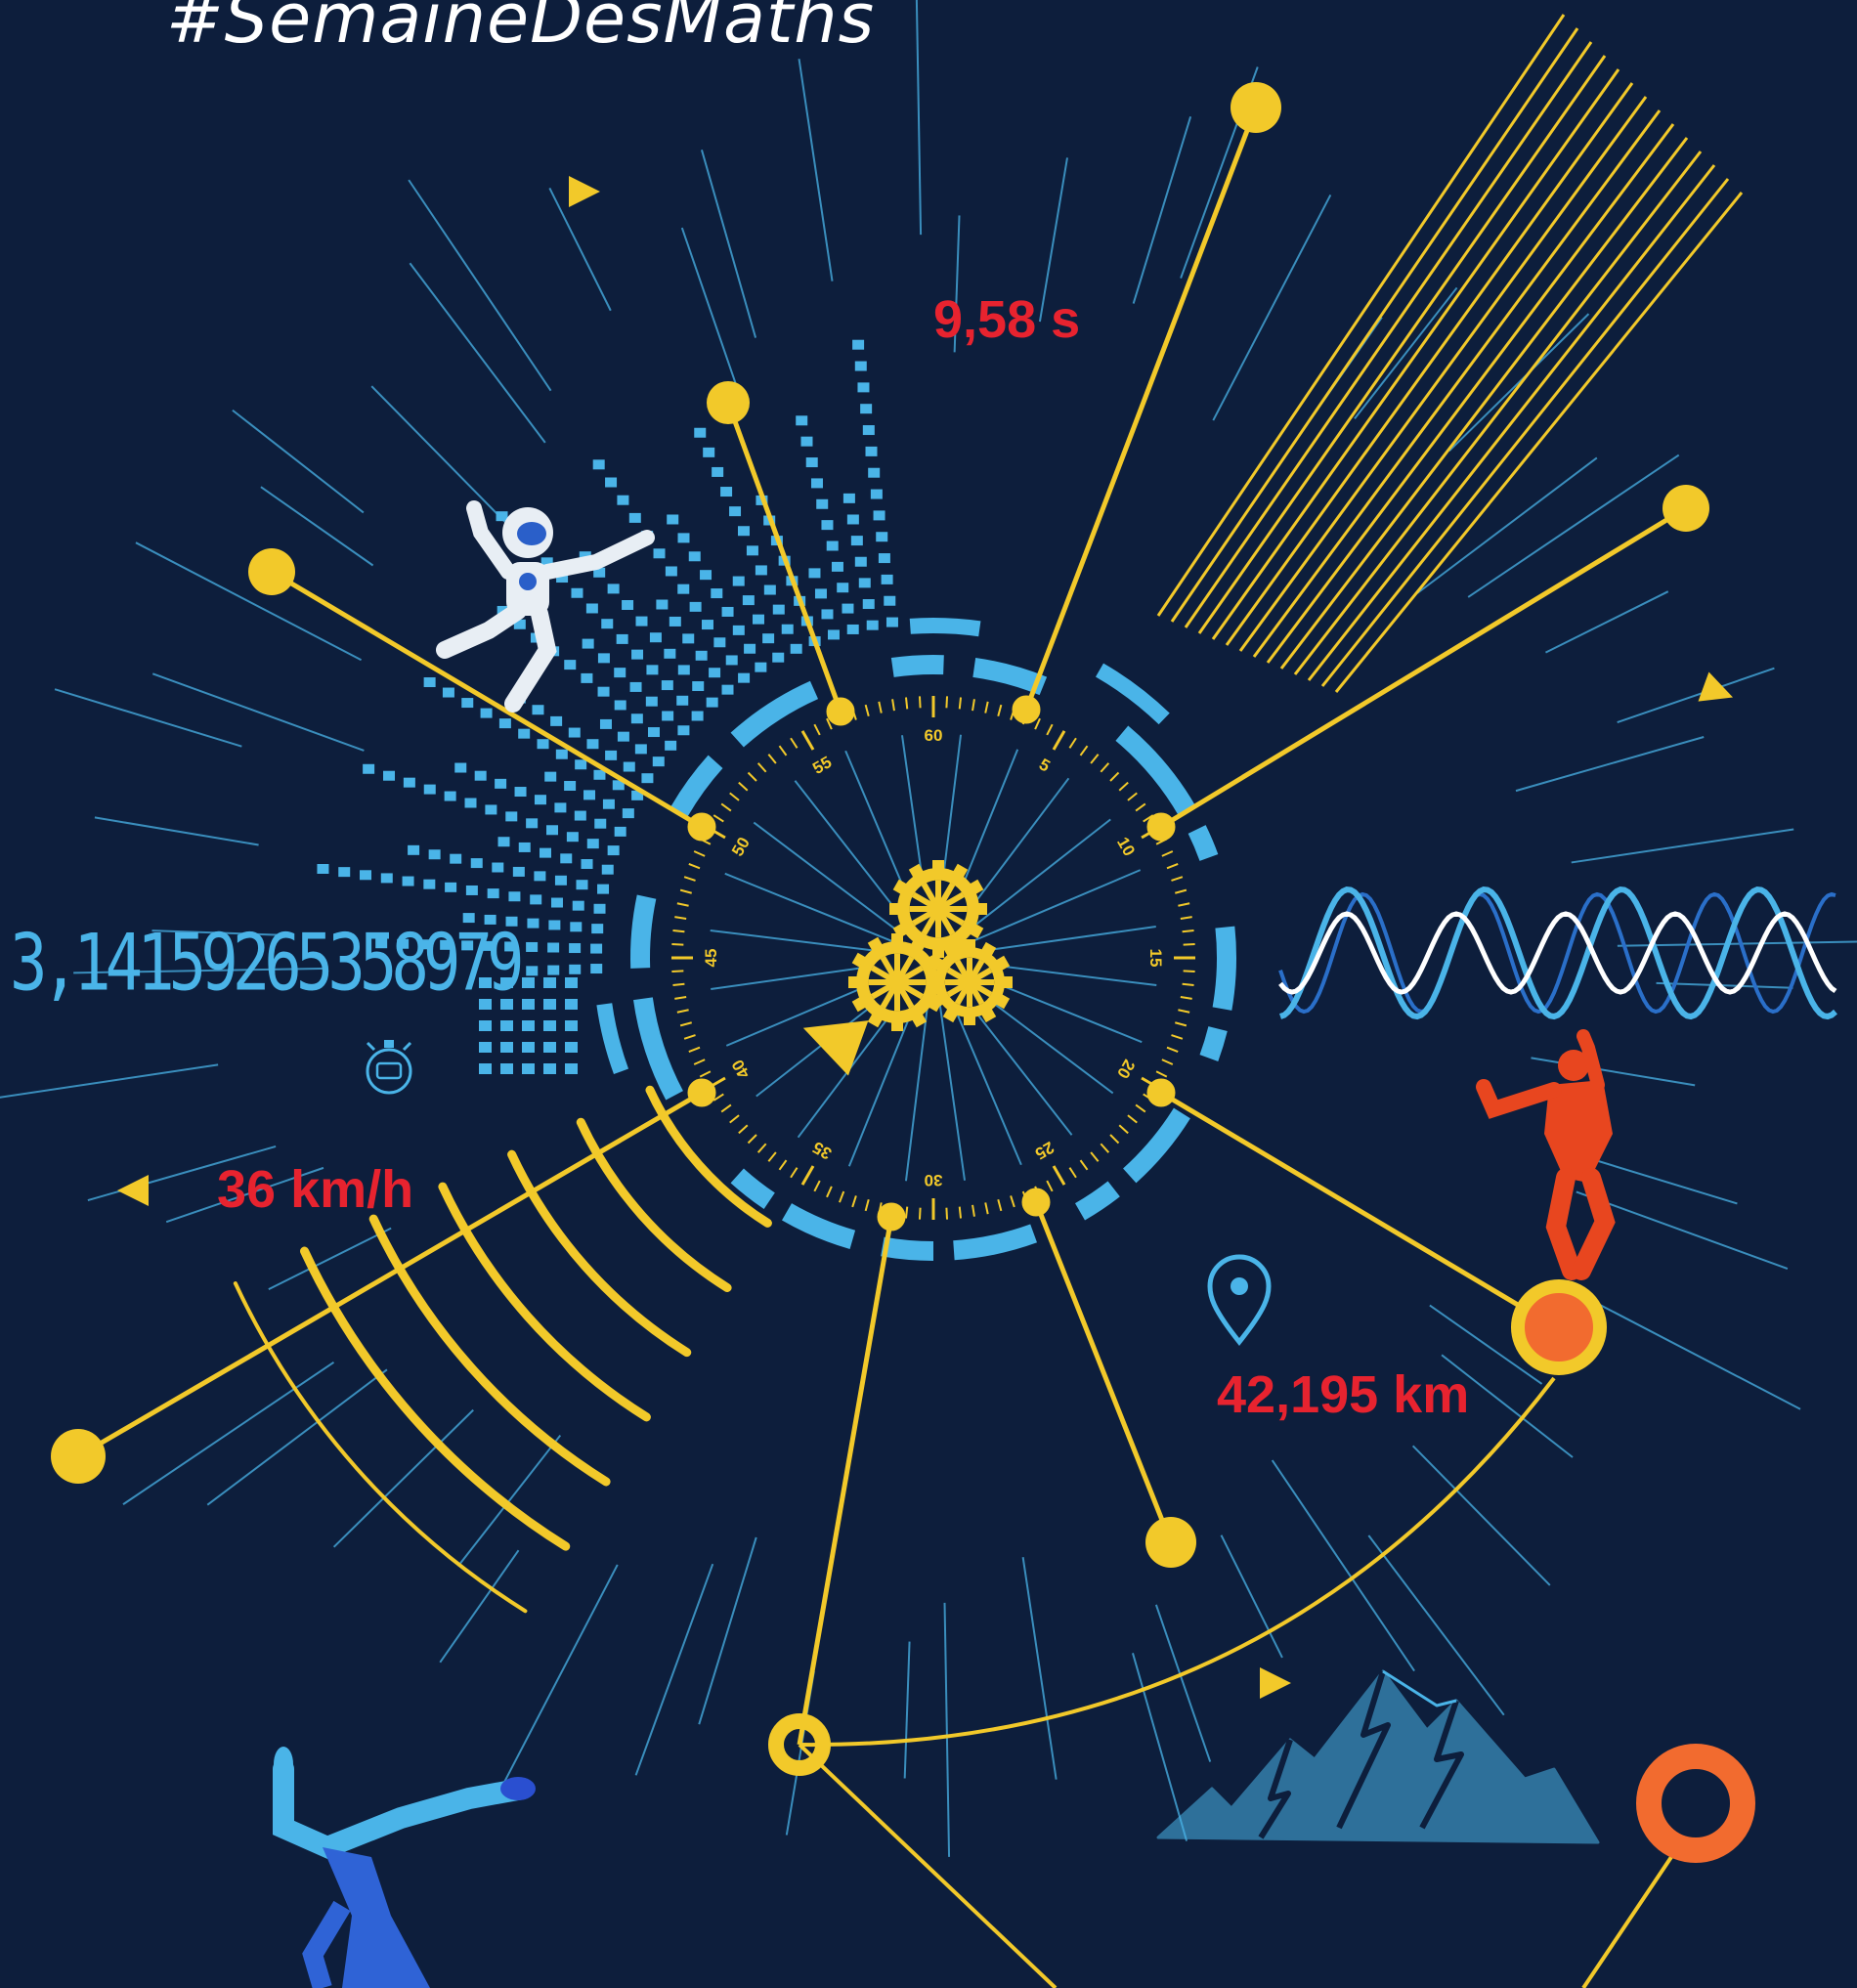  Describe the element at coordinates (799, 1745) in the screenshot. I see `yellow-ring` at that location.